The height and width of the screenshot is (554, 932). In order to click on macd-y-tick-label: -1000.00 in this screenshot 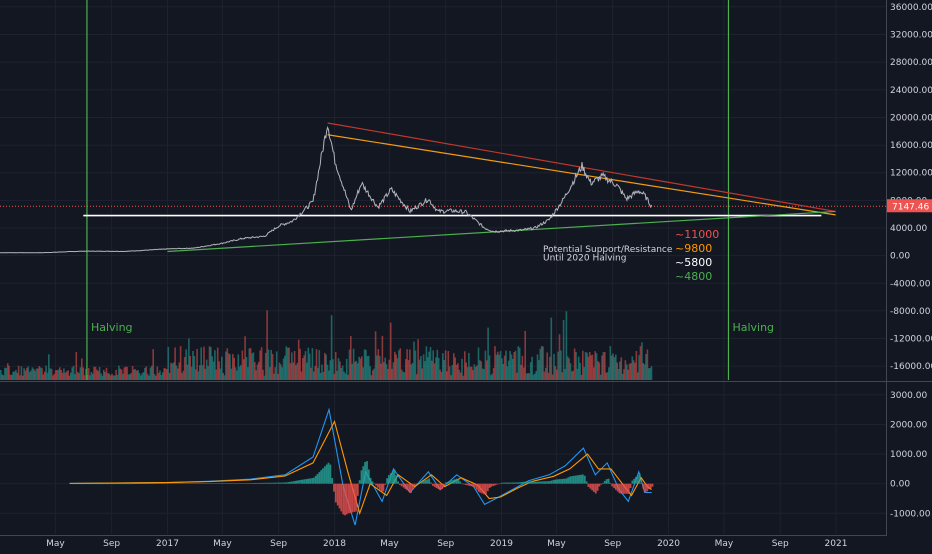, I will do `click(910, 514)`.